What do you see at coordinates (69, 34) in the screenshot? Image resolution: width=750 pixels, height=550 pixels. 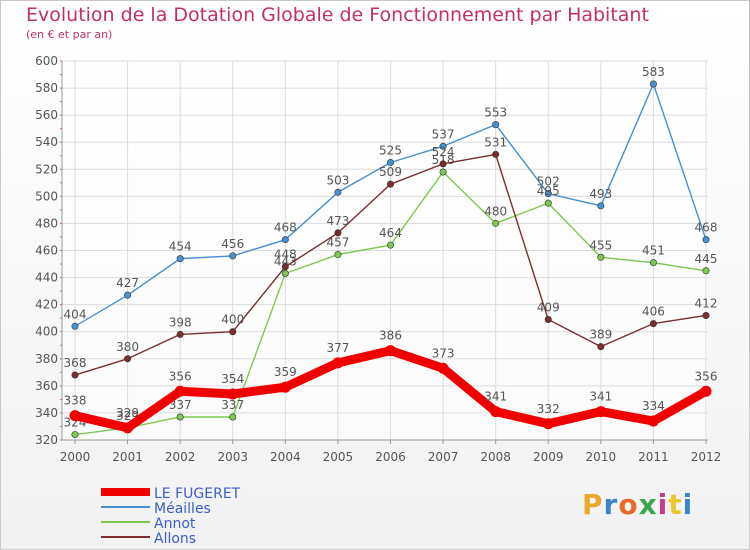 I see `chart-subtitle: (en € et par an)` at bounding box center [69, 34].